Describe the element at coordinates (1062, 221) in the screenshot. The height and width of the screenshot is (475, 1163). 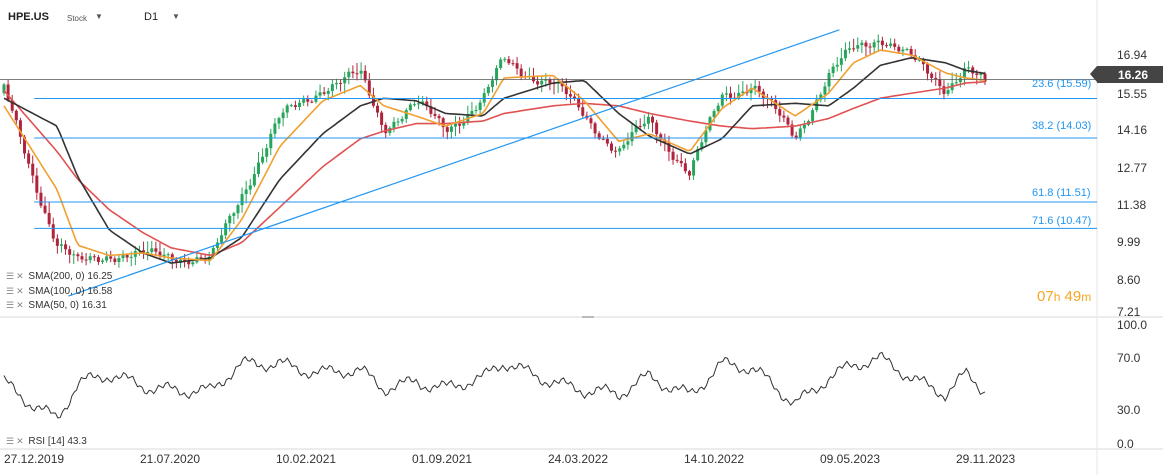
I see `fib-label: 71.6 (10.47)` at that location.